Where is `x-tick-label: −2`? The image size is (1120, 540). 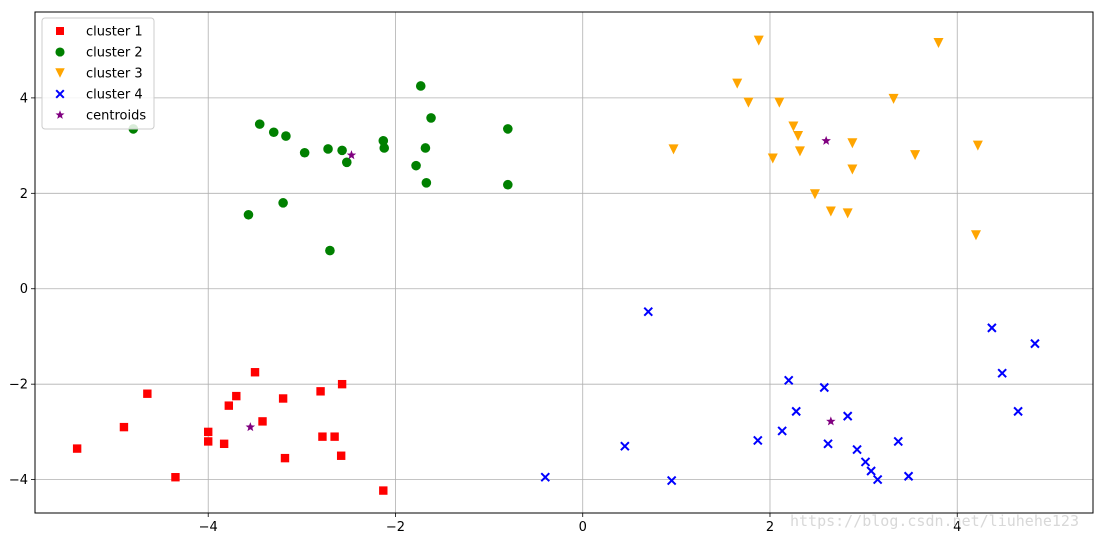
x-tick-label: −2 is located at coordinates (395, 527).